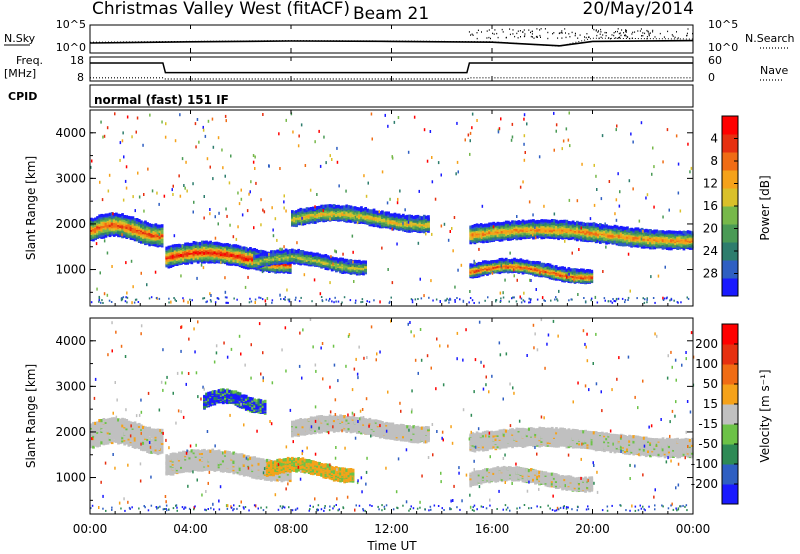 This screenshot has height=554, width=800. I want to click on nave-tick-bottom: 0, so click(711, 77).